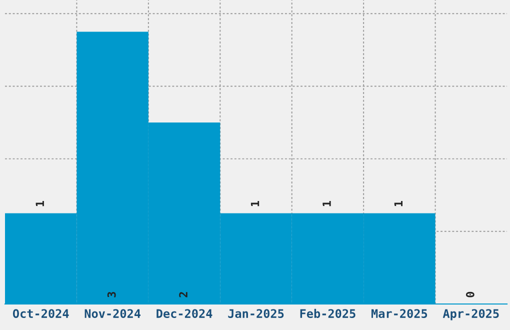 The height and width of the screenshot is (330, 510). I want to click on x-tick-label: Jan-2025, so click(256, 313).